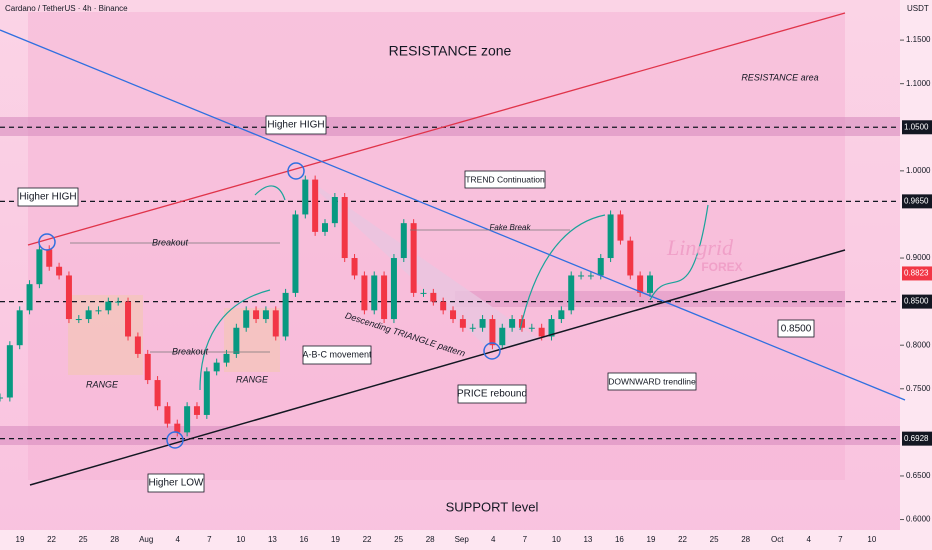 The width and height of the screenshot is (932, 550). What do you see at coordinates (916, 273) in the screenshot?
I see `level-label: 0.8823` at bounding box center [916, 273].